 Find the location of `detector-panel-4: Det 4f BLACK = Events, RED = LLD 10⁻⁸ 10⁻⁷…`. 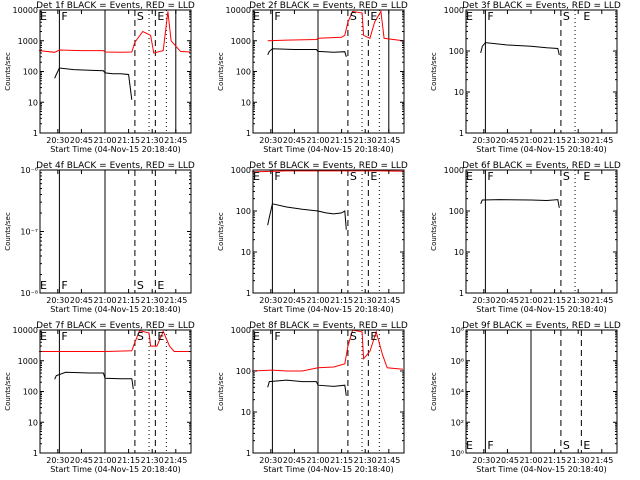

detector-panel-4: Det 4f BLACK = Events, RED = LLD 10⁻⁸ 10⁻⁷… is located at coordinates (99, 237).